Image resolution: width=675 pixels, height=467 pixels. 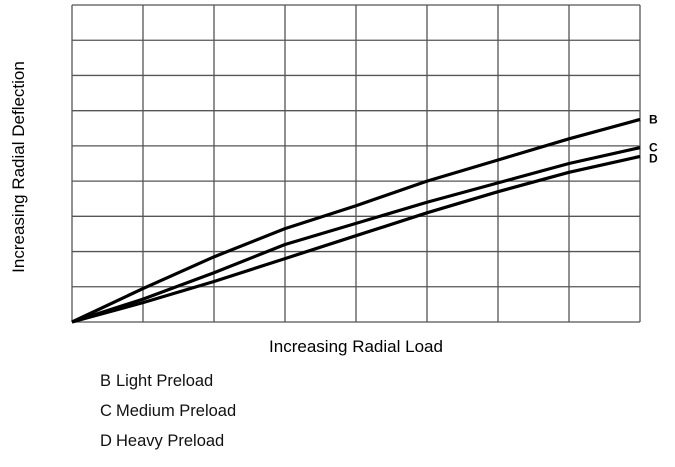 What do you see at coordinates (165, 381) in the screenshot?
I see `legend-label: Light Preload` at bounding box center [165, 381].